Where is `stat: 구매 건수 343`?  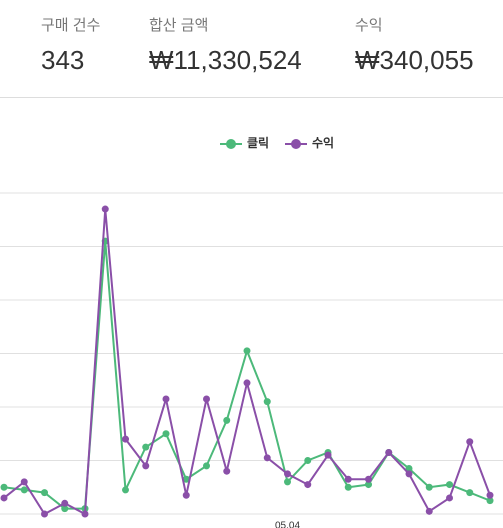
stat: 구매 건수 343 is located at coordinates (70, 45).